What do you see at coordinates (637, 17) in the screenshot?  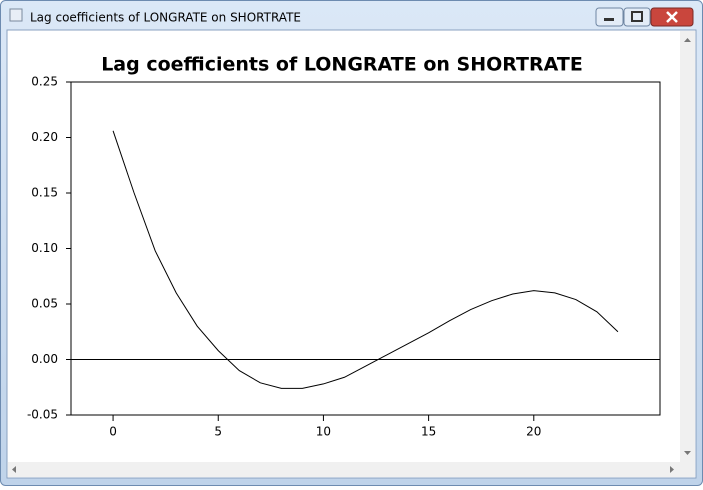 I see `maximize-button` at bounding box center [637, 17].